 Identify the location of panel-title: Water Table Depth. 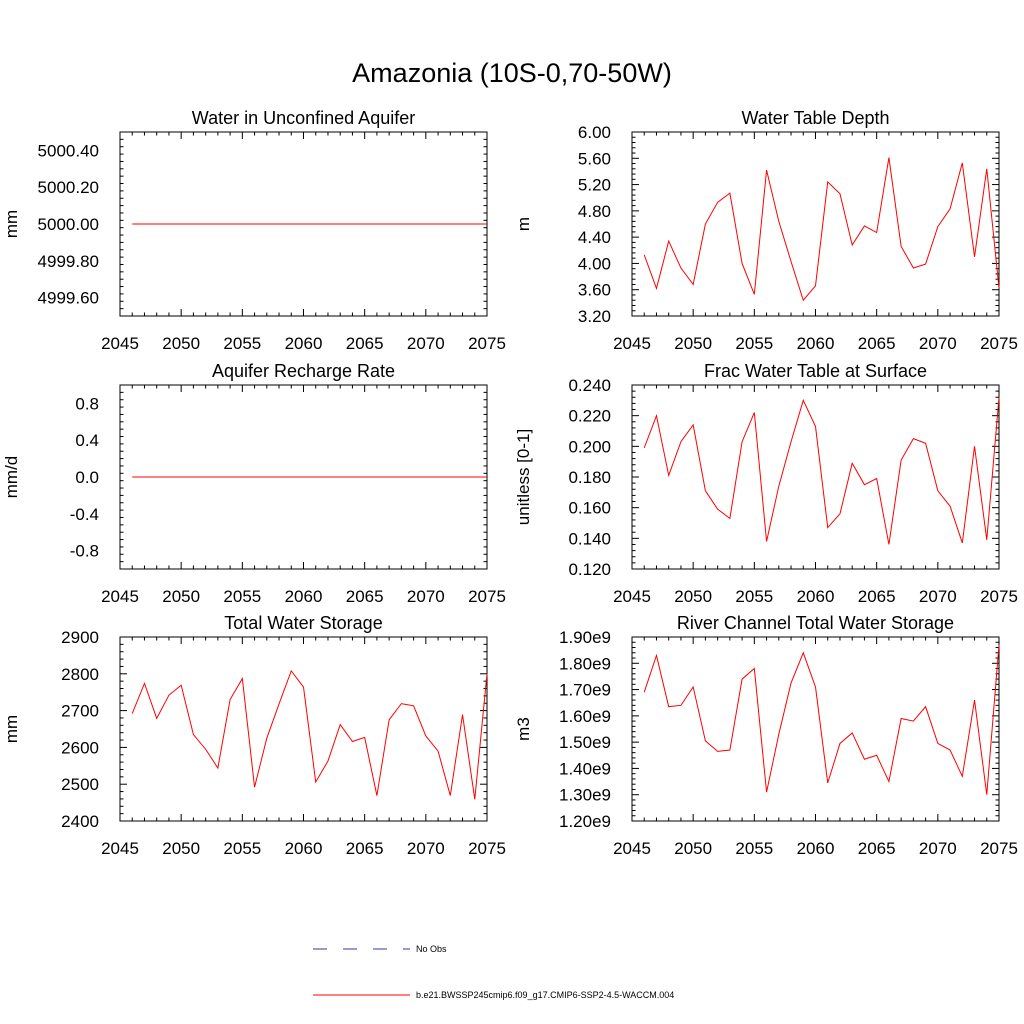
(815, 118).